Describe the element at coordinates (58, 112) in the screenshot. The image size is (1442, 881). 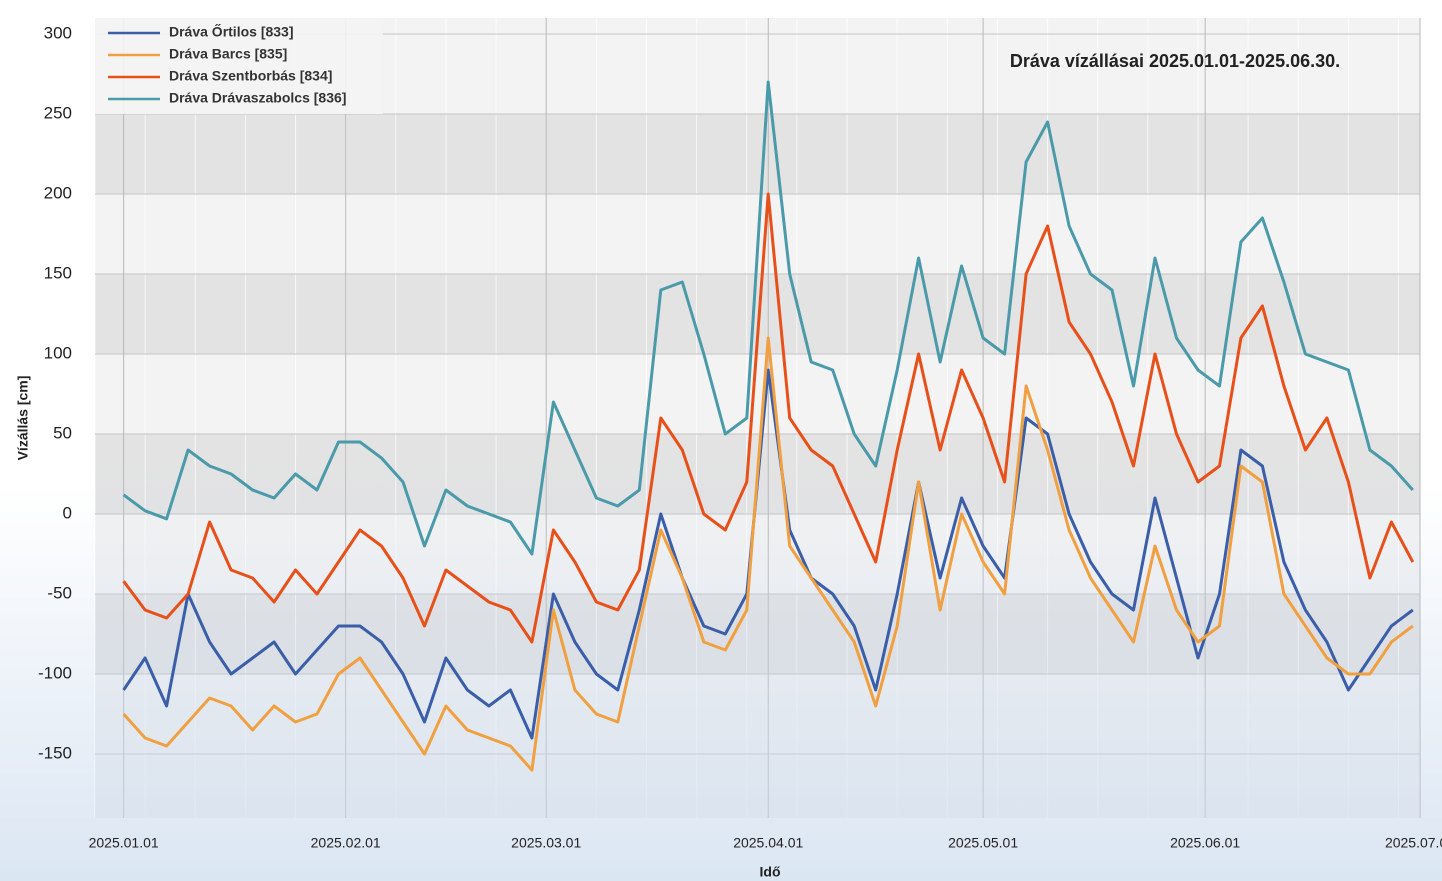
I see `y-tick-label: 250` at that location.